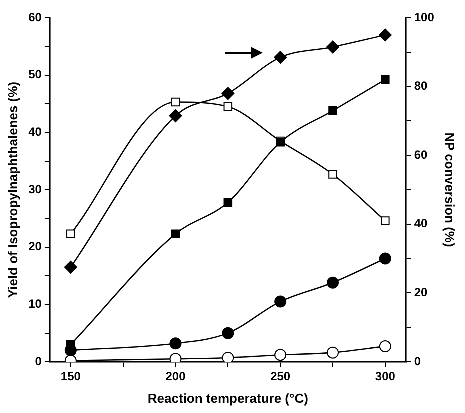  I want to click on x-tick-label: 250, so click(280, 377).